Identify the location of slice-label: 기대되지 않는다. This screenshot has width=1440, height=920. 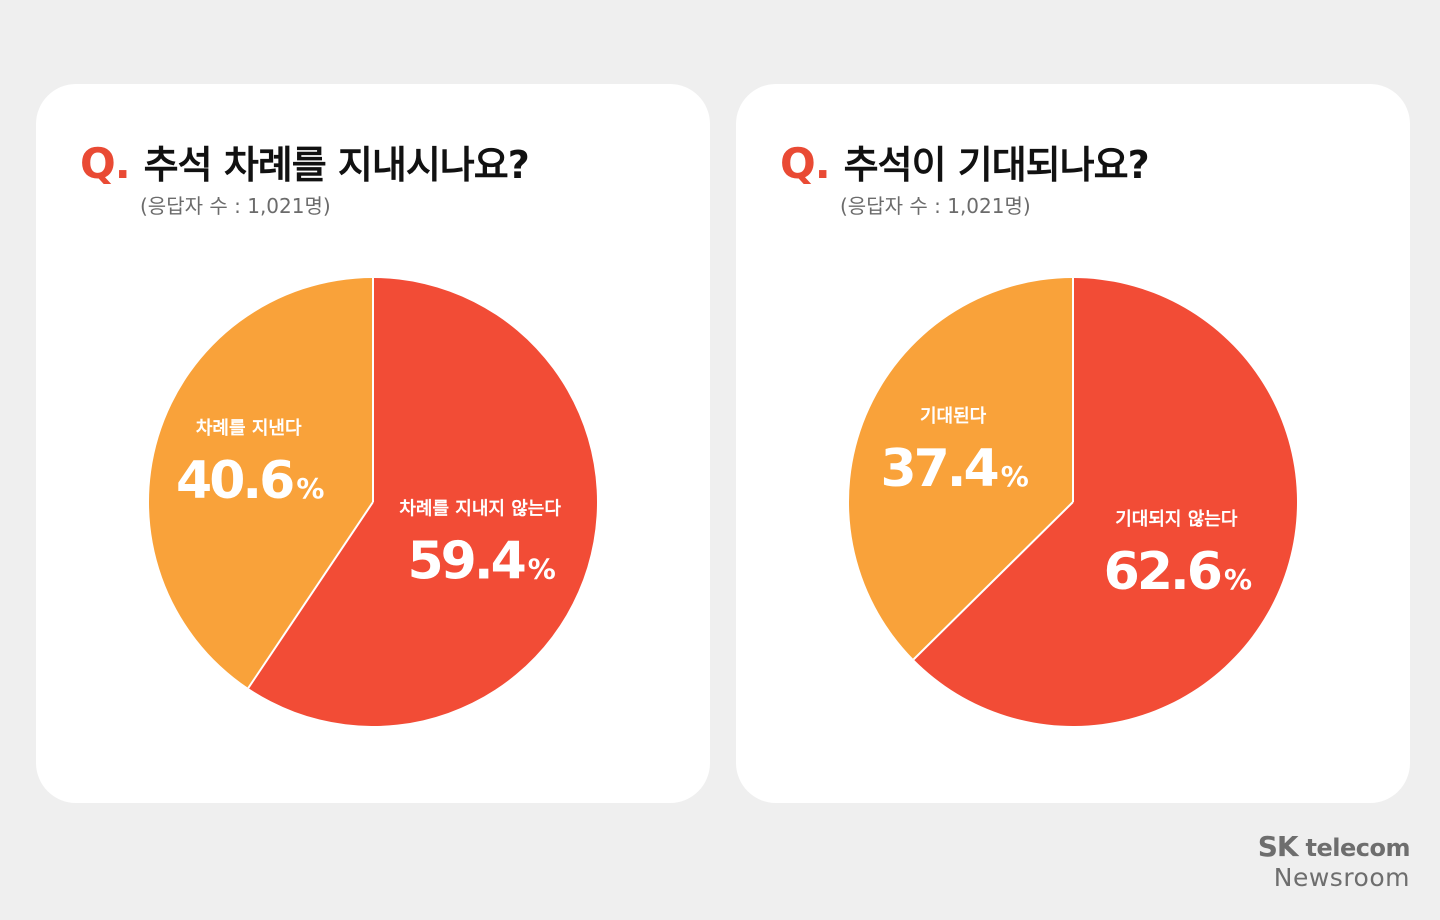
(1176, 519).